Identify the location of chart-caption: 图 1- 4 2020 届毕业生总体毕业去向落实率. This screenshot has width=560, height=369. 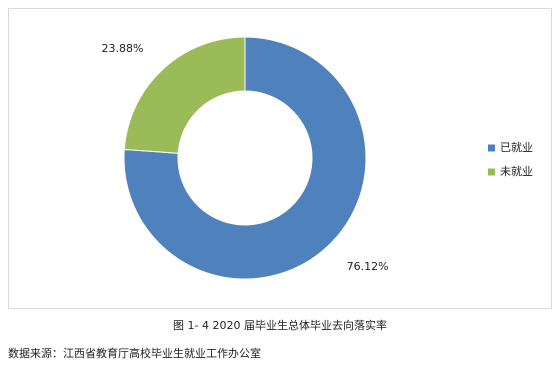
(280, 325).